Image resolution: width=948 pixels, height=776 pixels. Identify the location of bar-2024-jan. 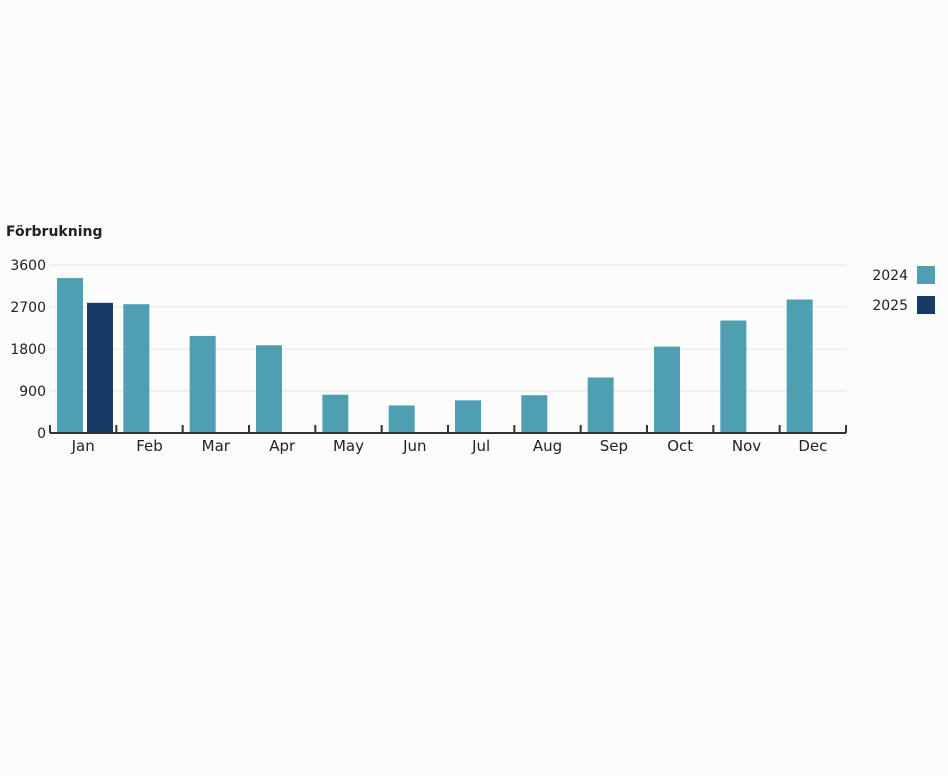
(70, 355).